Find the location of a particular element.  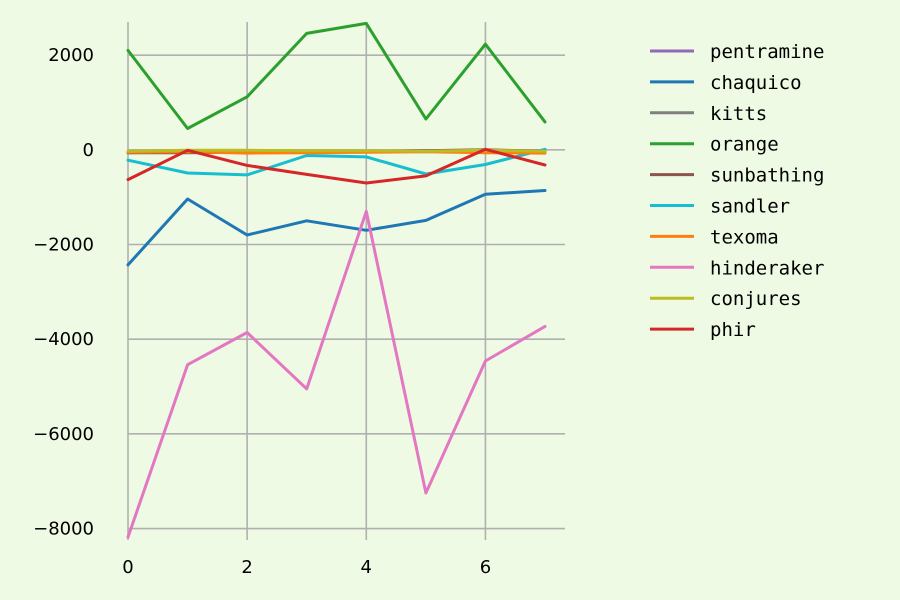

series-line-phir is located at coordinates (336, 166).